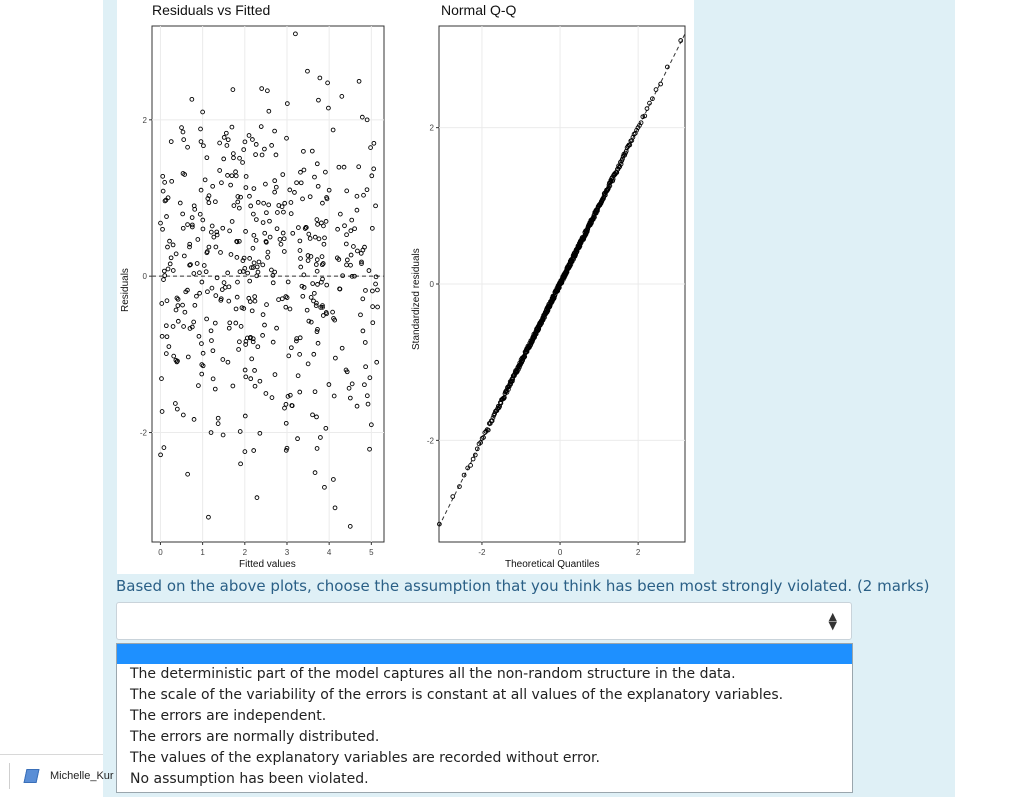 The image size is (1024, 798). Describe the element at coordinates (249, 779) in the screenshot. I see `dropdown-option: No assumption has been violated.` at that location.